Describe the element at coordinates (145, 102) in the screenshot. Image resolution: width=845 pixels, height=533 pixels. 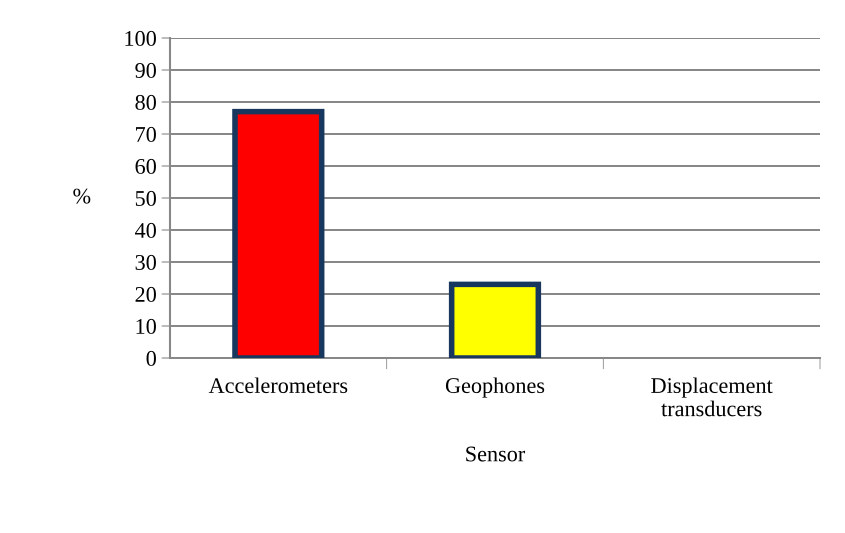
I see `y-tick-label: 80` at that location.